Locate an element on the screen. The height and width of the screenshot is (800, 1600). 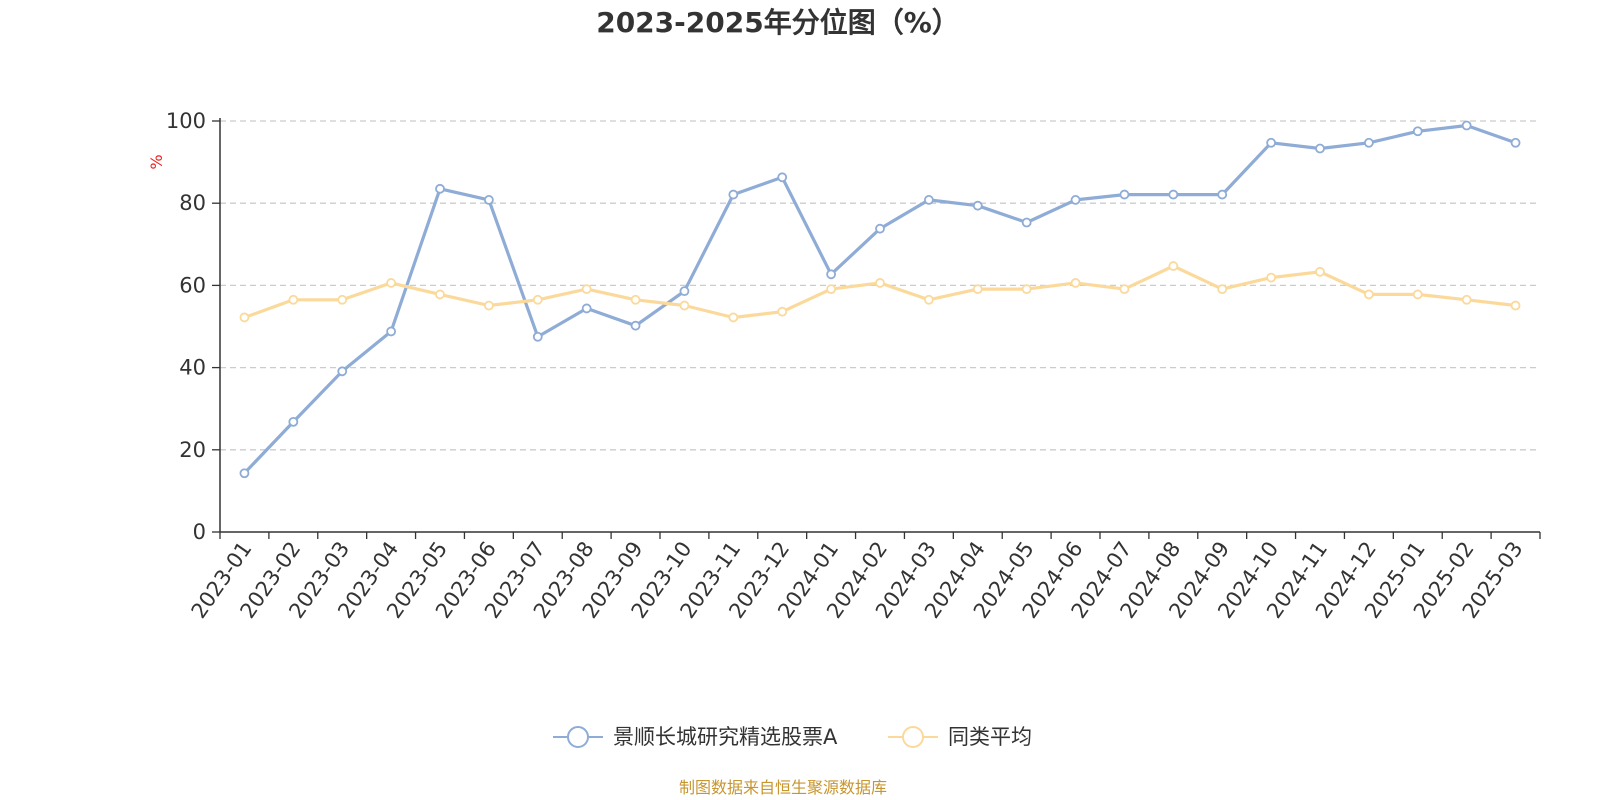
legend-item-fund: 景顺长城研究精选股票A is located at coordinates (695, 737).